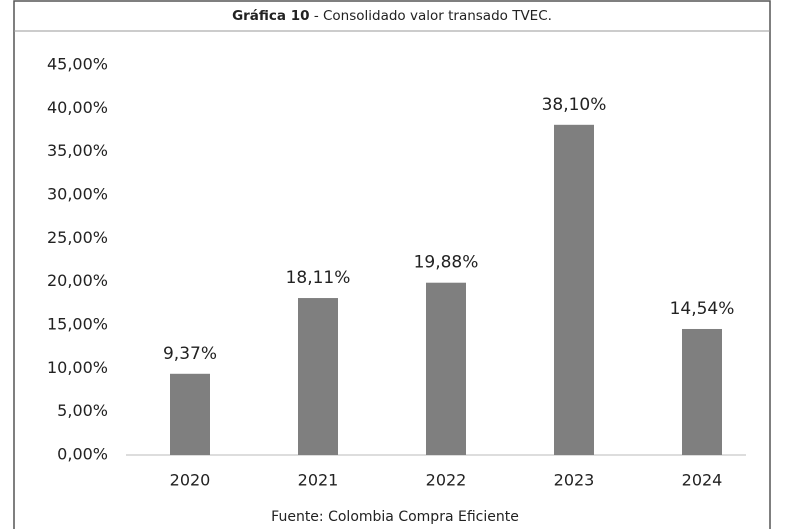 Image resolution: width=785 pixels, height=529 pixels. What do you see at coordinates (77, 150) in the screenshot?
I see `y-tick-label: 35,00%` at bounding box center [77, 150].